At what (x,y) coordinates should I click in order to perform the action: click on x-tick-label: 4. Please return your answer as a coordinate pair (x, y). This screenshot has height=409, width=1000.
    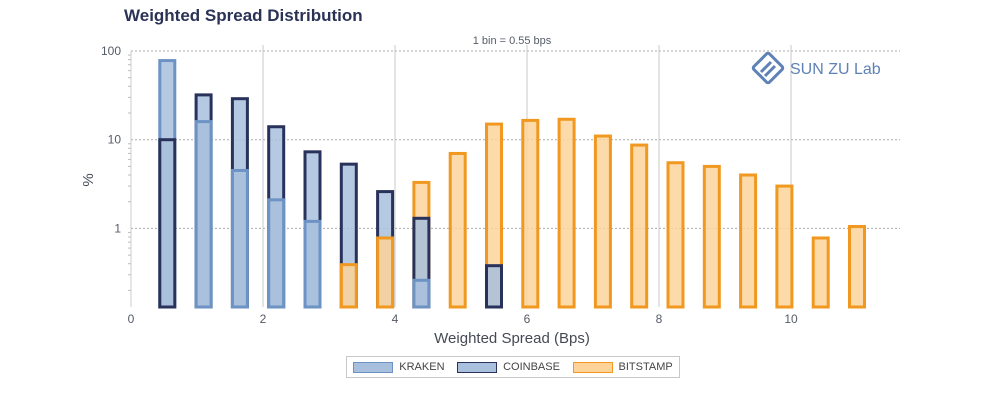
    Looking at the image, I should click on (395, 319).